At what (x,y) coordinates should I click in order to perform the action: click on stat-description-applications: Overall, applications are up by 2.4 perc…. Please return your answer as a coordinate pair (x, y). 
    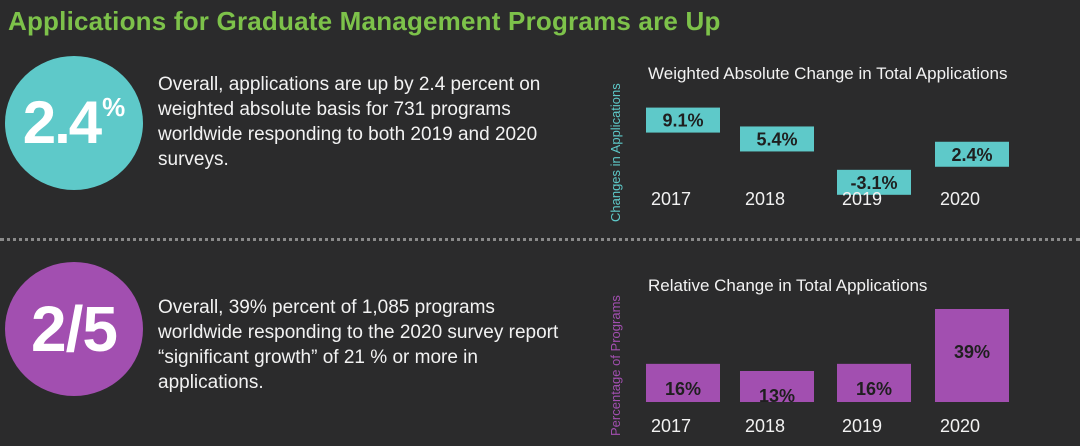
    Looking at the image, I should click on (349, 122).